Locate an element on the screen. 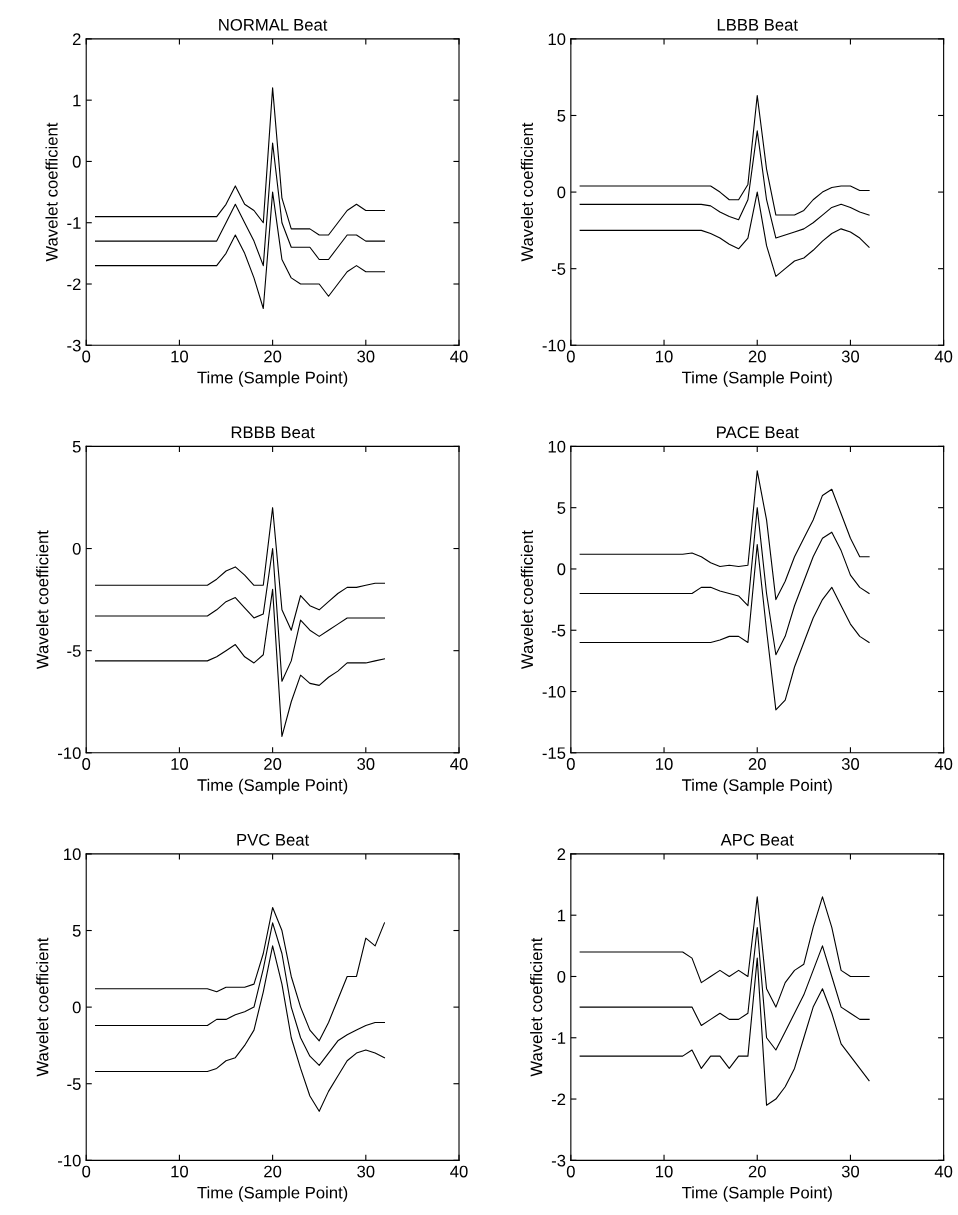 The image size is (958, 1215). chart-title: LBBB Beat is located at coordinates (757, 25).